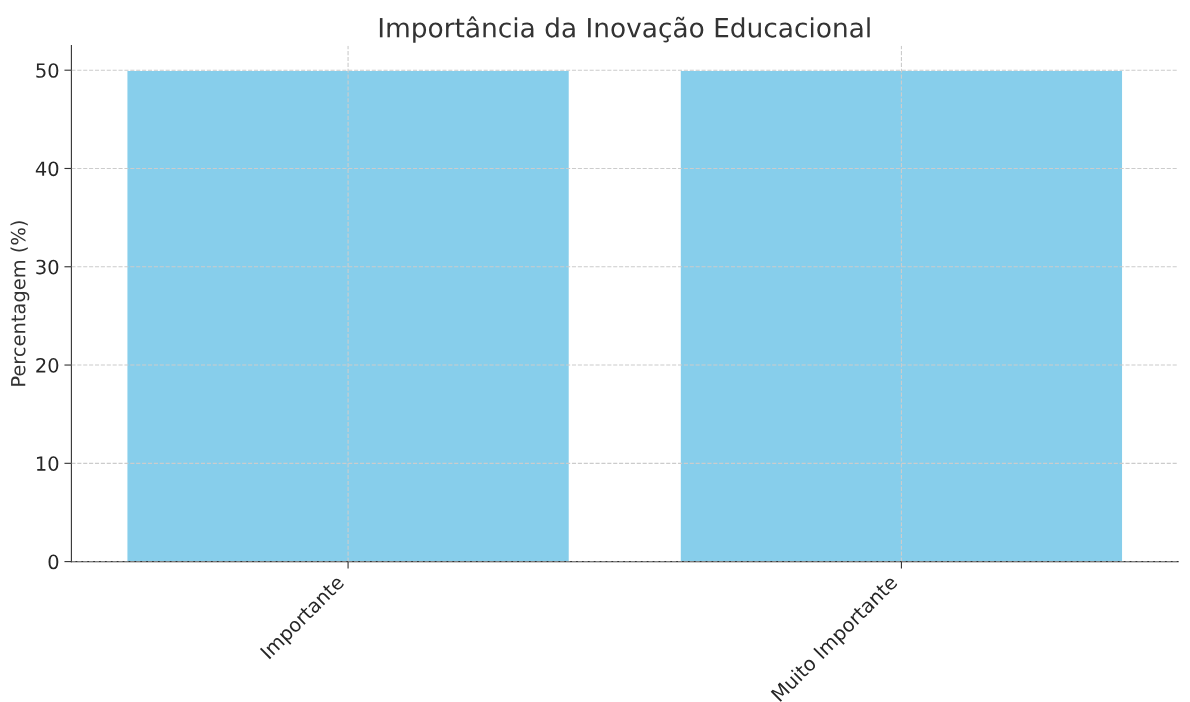  I want to click on y-tick-label: 50, so click(47, 70).